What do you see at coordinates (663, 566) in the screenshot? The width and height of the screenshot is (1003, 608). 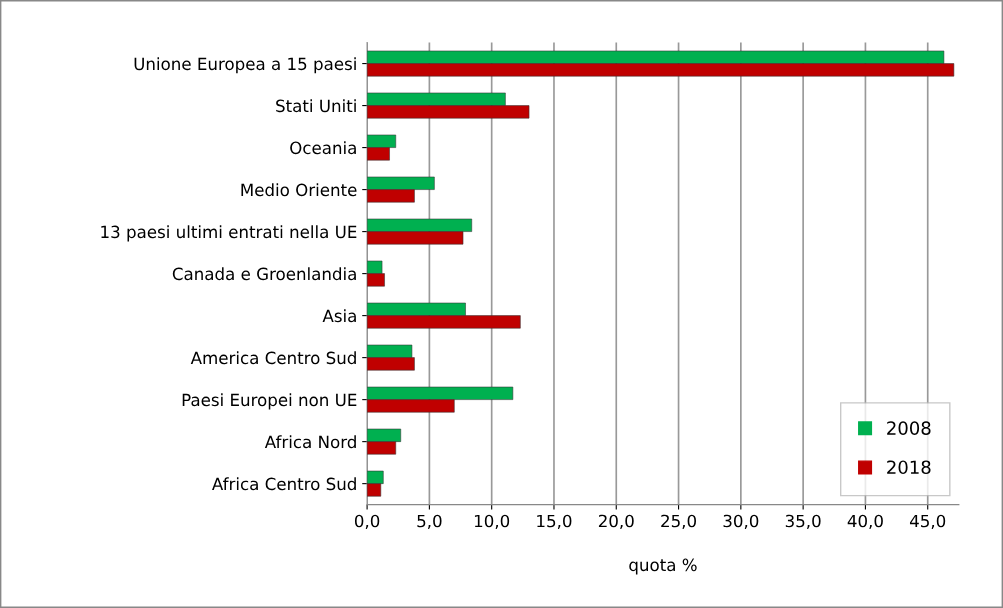 I see `x-axis-title: quota %` at bounding box center [663, 566].